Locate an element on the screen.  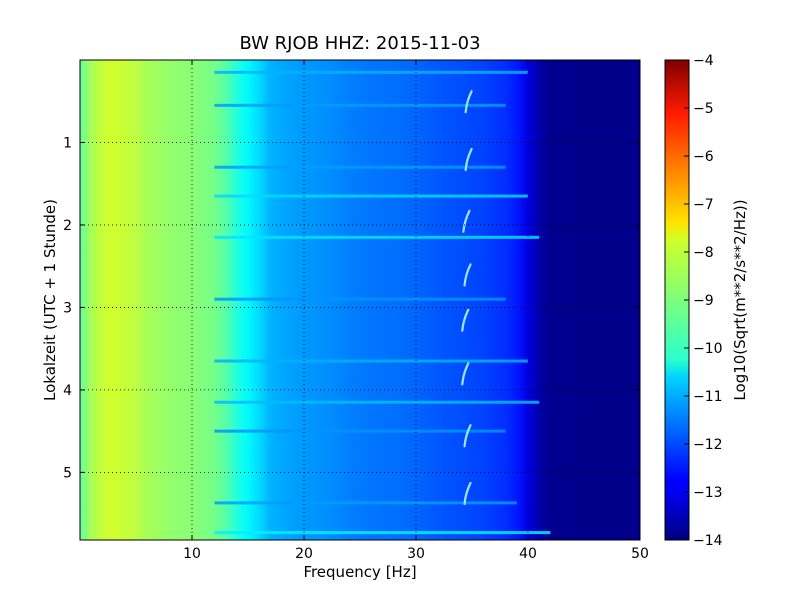
chirp-features is located at coordinates (467, 298).